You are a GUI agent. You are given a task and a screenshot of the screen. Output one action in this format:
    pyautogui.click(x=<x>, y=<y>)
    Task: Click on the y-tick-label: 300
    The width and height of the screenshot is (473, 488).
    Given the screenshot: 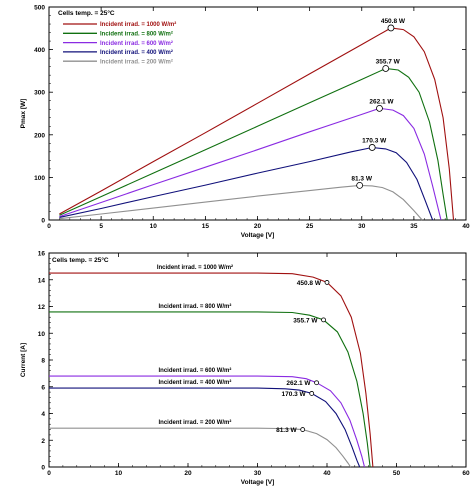 What is the action you would take?
    pyautogui.click(x=39, y=93)
    